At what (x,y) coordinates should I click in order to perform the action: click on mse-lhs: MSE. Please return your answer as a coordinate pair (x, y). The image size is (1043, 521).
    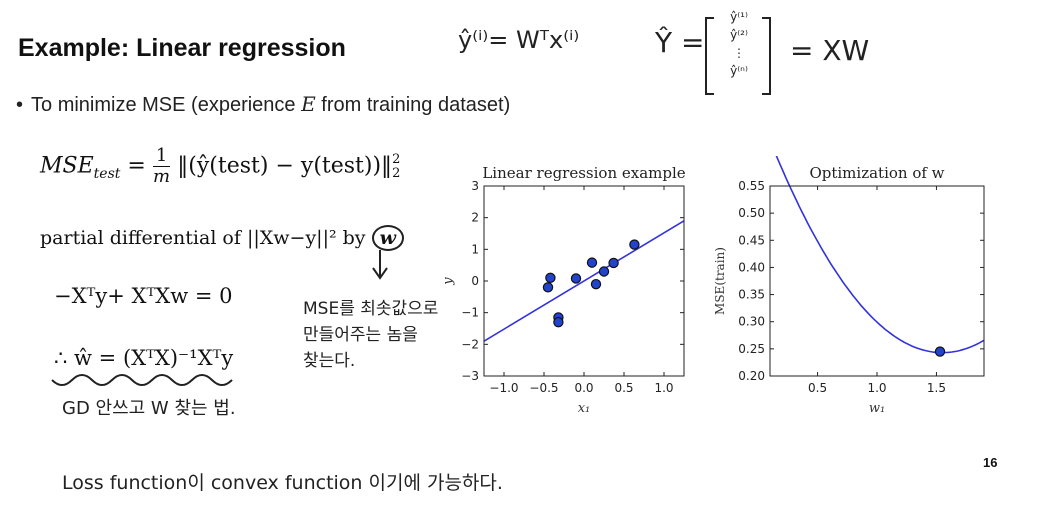
    Looking at the image, I should click on (67, 166).